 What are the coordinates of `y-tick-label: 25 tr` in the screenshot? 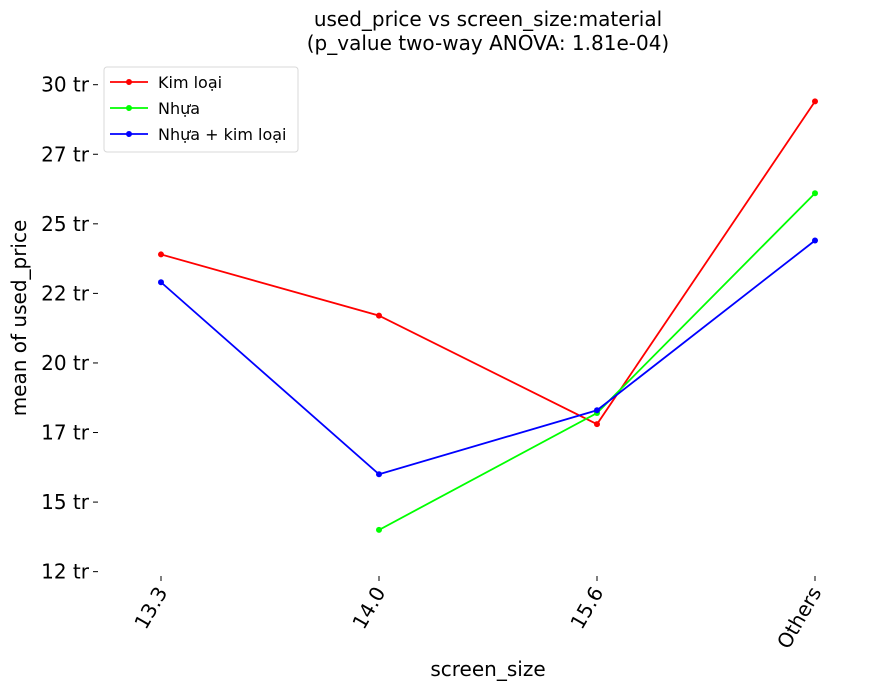 It's located at (65, 224).